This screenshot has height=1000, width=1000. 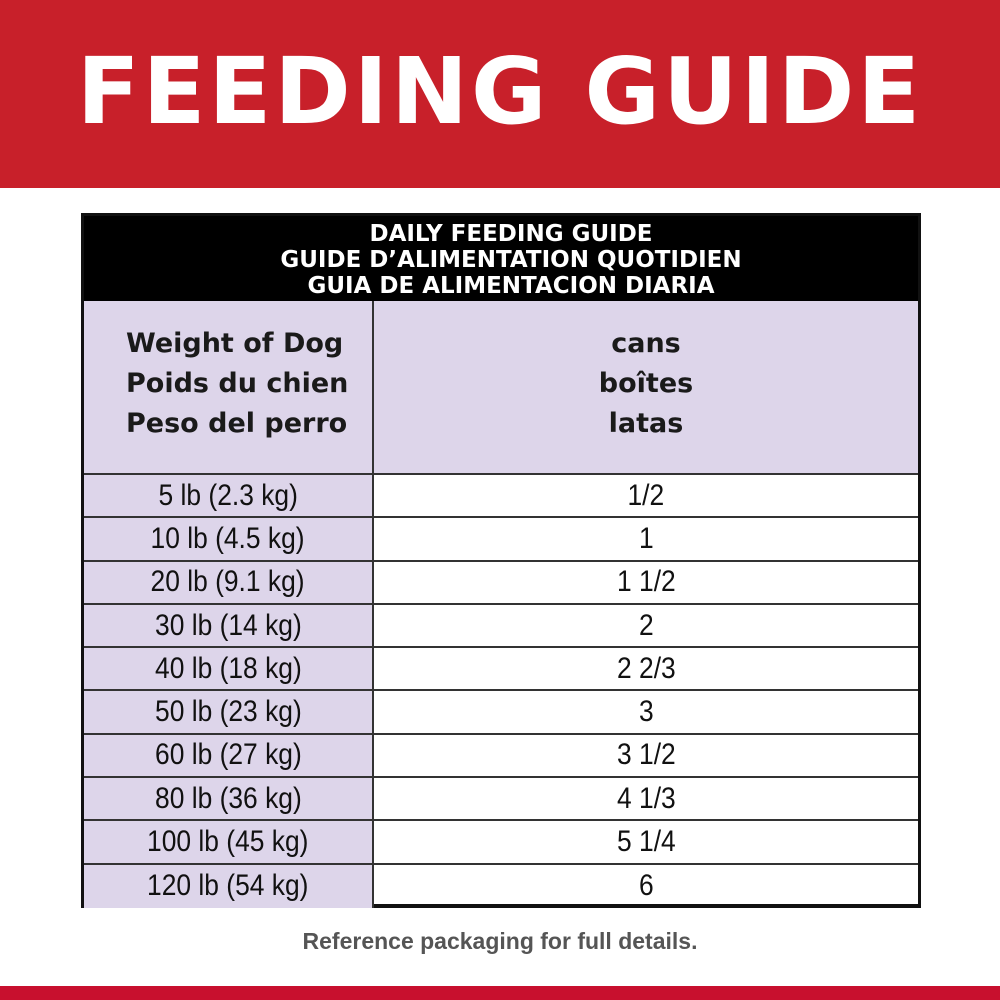 I want to click on weight-cell: 20 lb (9.1 kg), so click(x=229, y=582).